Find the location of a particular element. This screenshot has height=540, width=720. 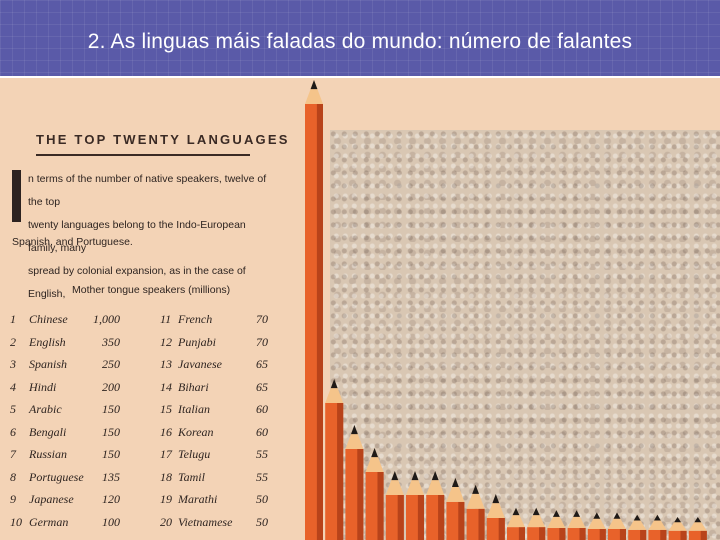

pencil-bar-bengali is located at coordinates (415, 505).